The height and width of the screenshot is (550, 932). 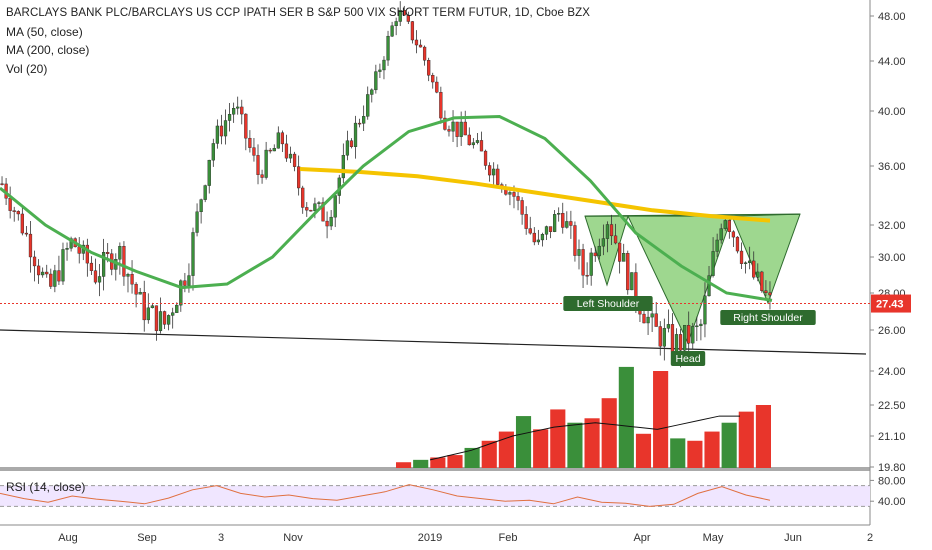 I want to click on volume-legend: Vol (20), so click(x=27, y=68).